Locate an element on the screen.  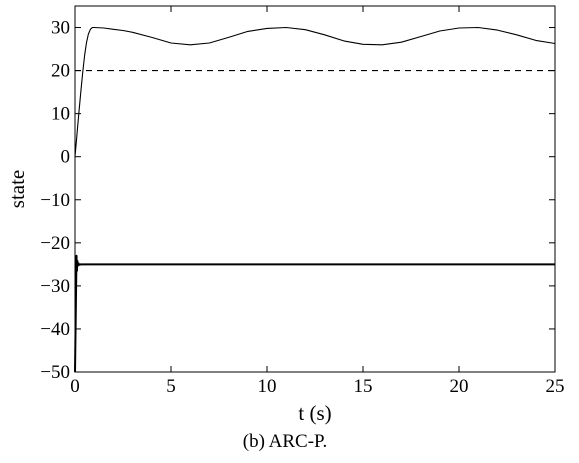
x-tick-label: 25 is located at coordinates (555, 386).